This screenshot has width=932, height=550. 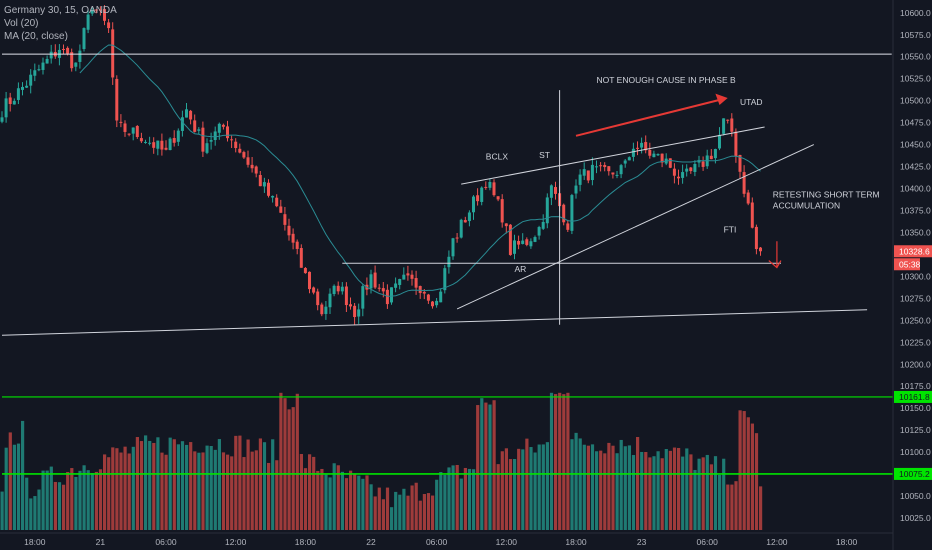 What do you see at coordinates (777, 542) in the screenshot?
I see `time-tick-label: 12:00` at bounding box center [777, 542].